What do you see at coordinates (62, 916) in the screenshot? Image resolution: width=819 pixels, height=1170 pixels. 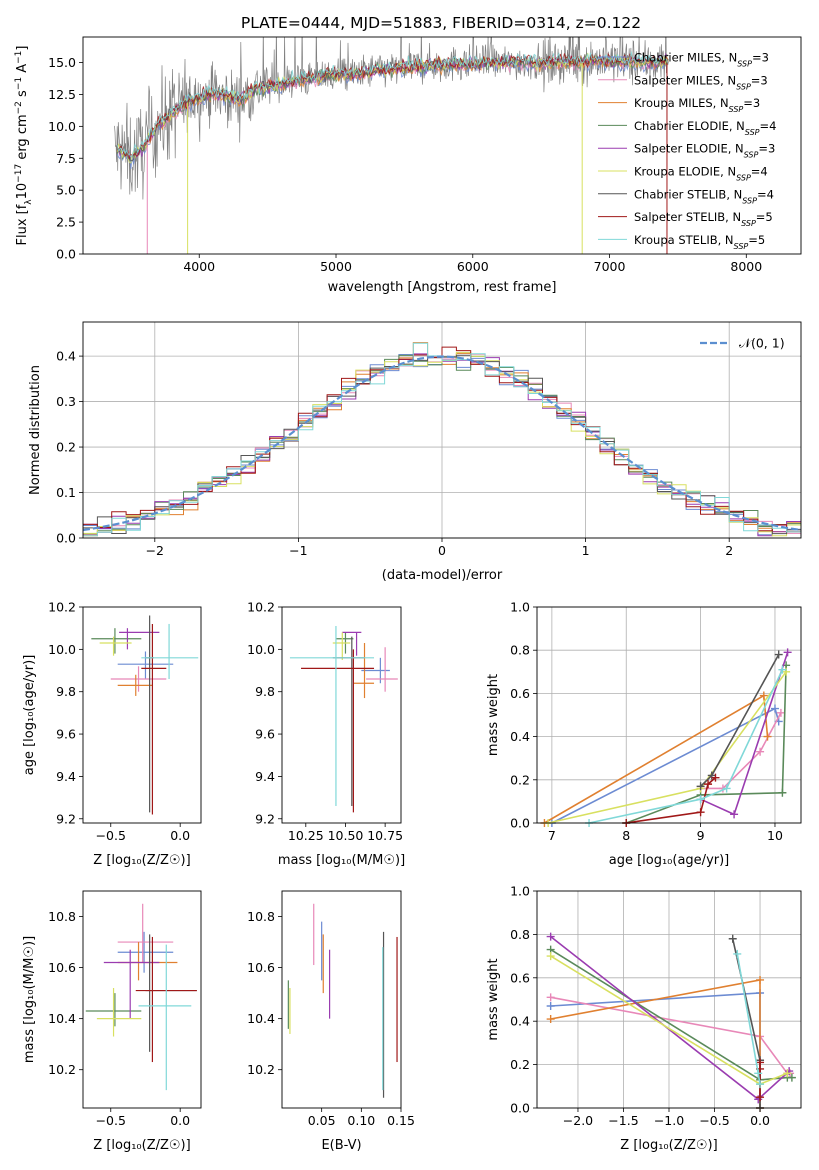 I see `y-tick-label: 10.8` at bounding box center [62, 916].